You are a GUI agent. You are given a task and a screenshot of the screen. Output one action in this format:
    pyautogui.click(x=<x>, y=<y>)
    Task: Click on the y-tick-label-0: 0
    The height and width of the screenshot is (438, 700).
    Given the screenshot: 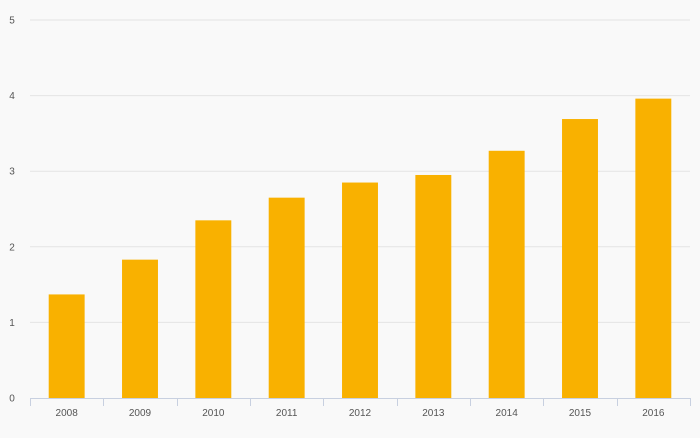 What is the action you would take?
    pyautogui.click(x=12, y=399)
    